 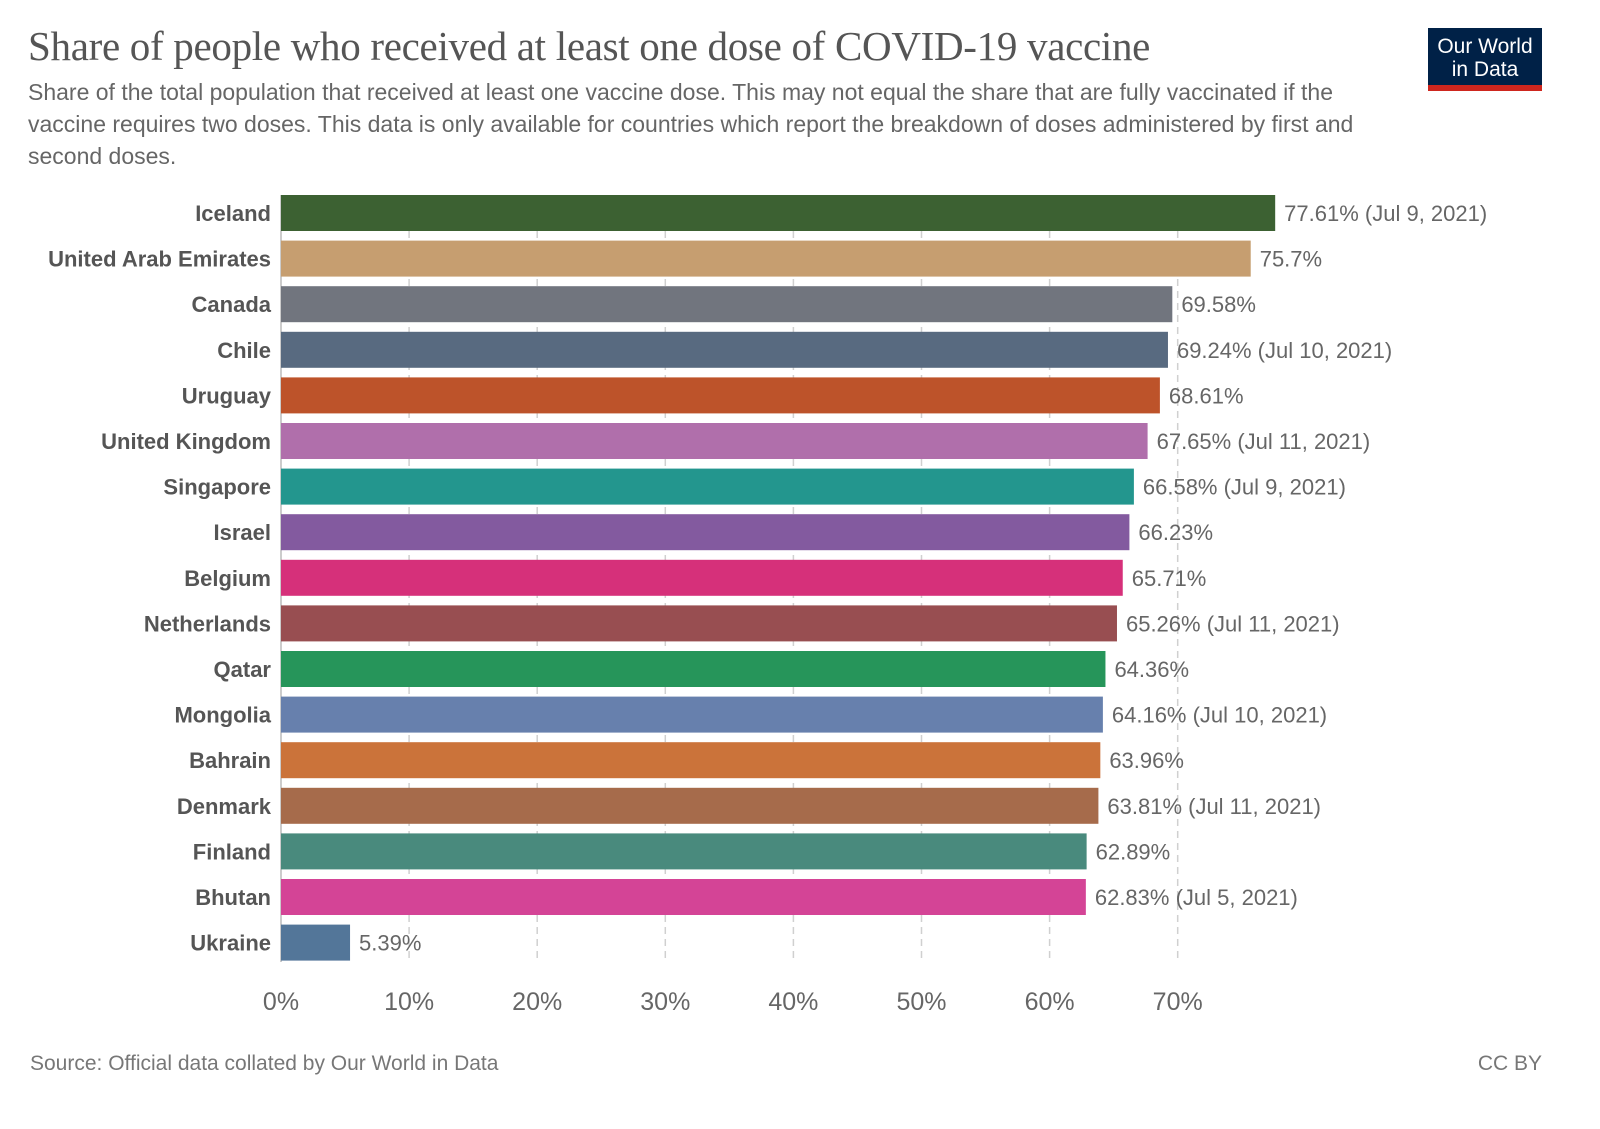 What do you see at coordinates (1169, 578) in the screenshot?
I see `value-label: 65.71%` at bounding box center [1169, 578].